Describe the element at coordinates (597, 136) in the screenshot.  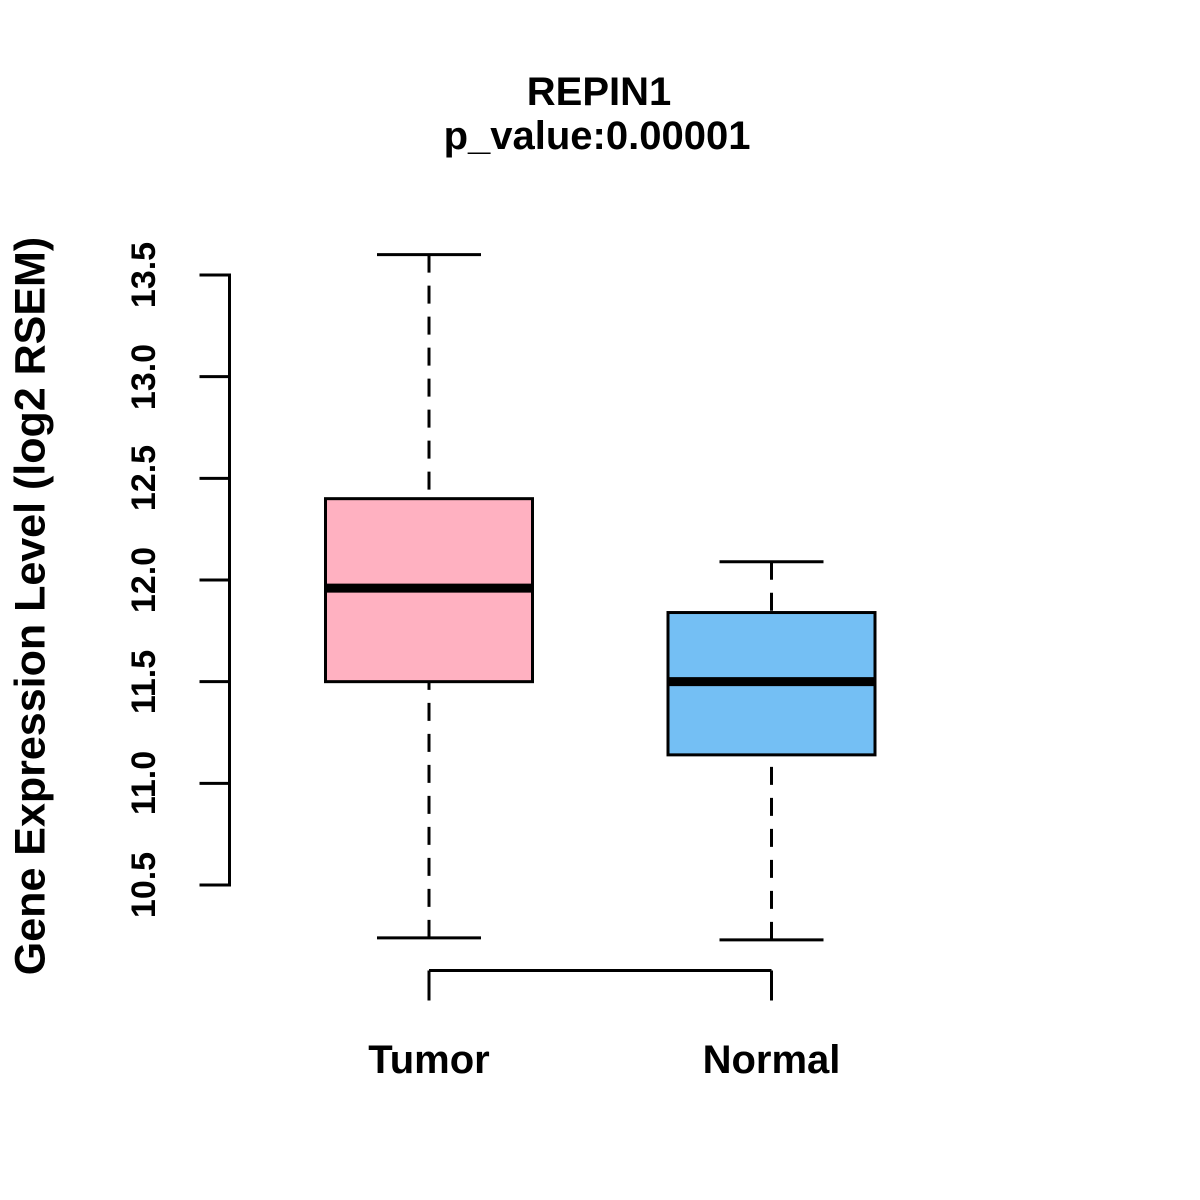
I see `chart-subtitle: p_value:0.00001` at that location.